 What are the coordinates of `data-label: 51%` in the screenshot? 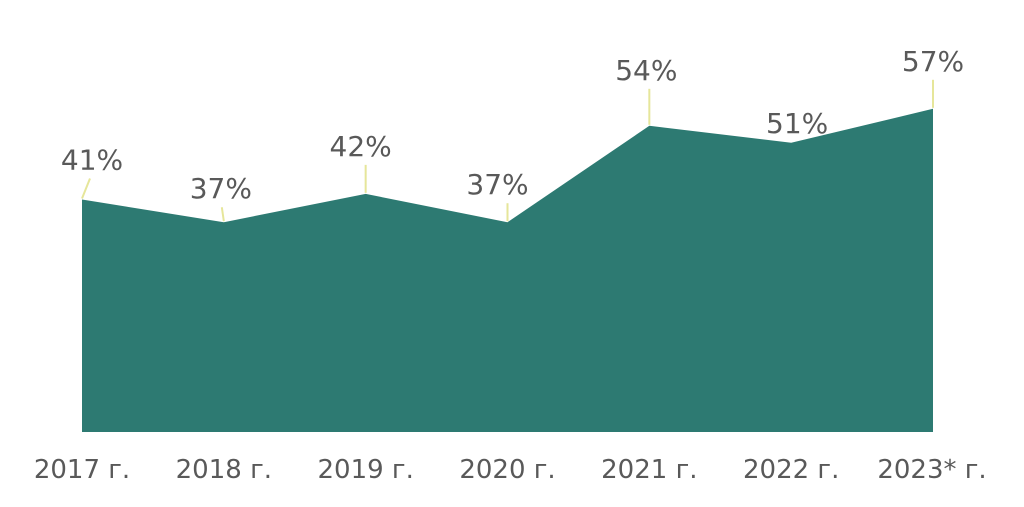 It's located at (797, 123).